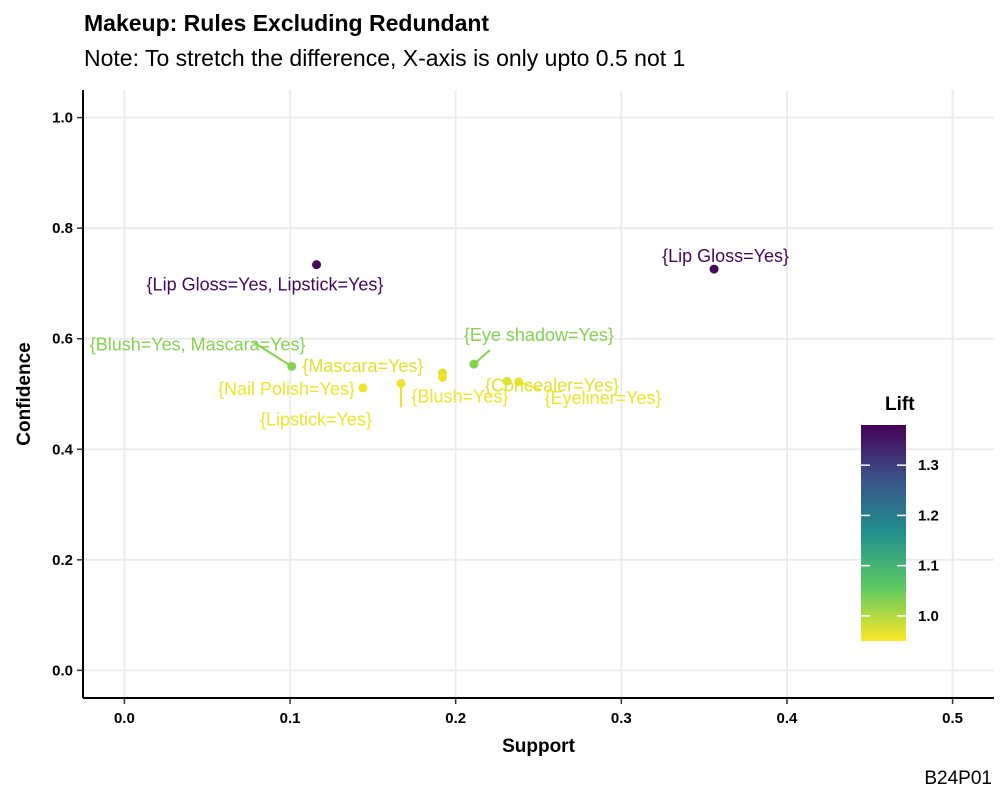  What do you see at coordinates (552, 385) in the screenshot?
I see `point-label: {Concealer=Yes}` at bounding box center [552, 385].